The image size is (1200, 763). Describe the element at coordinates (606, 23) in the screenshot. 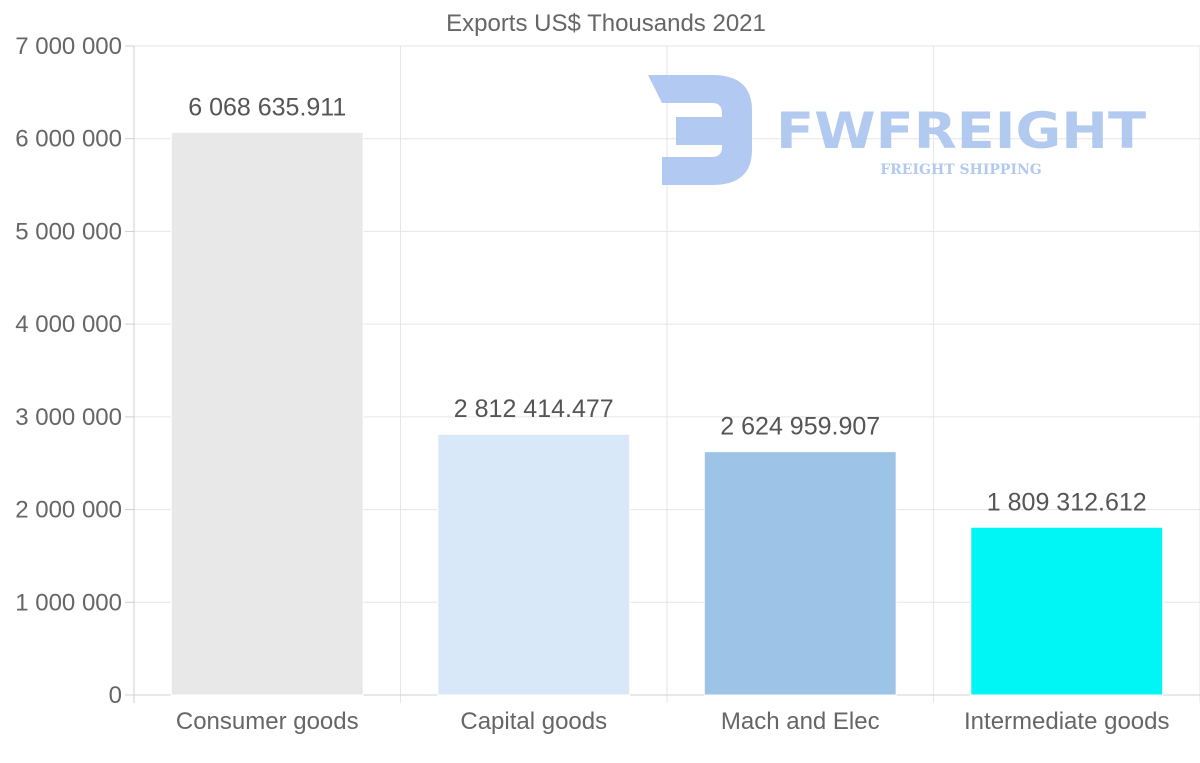

I see `chart-title: Exports US$ Thousands 2021` at that location.